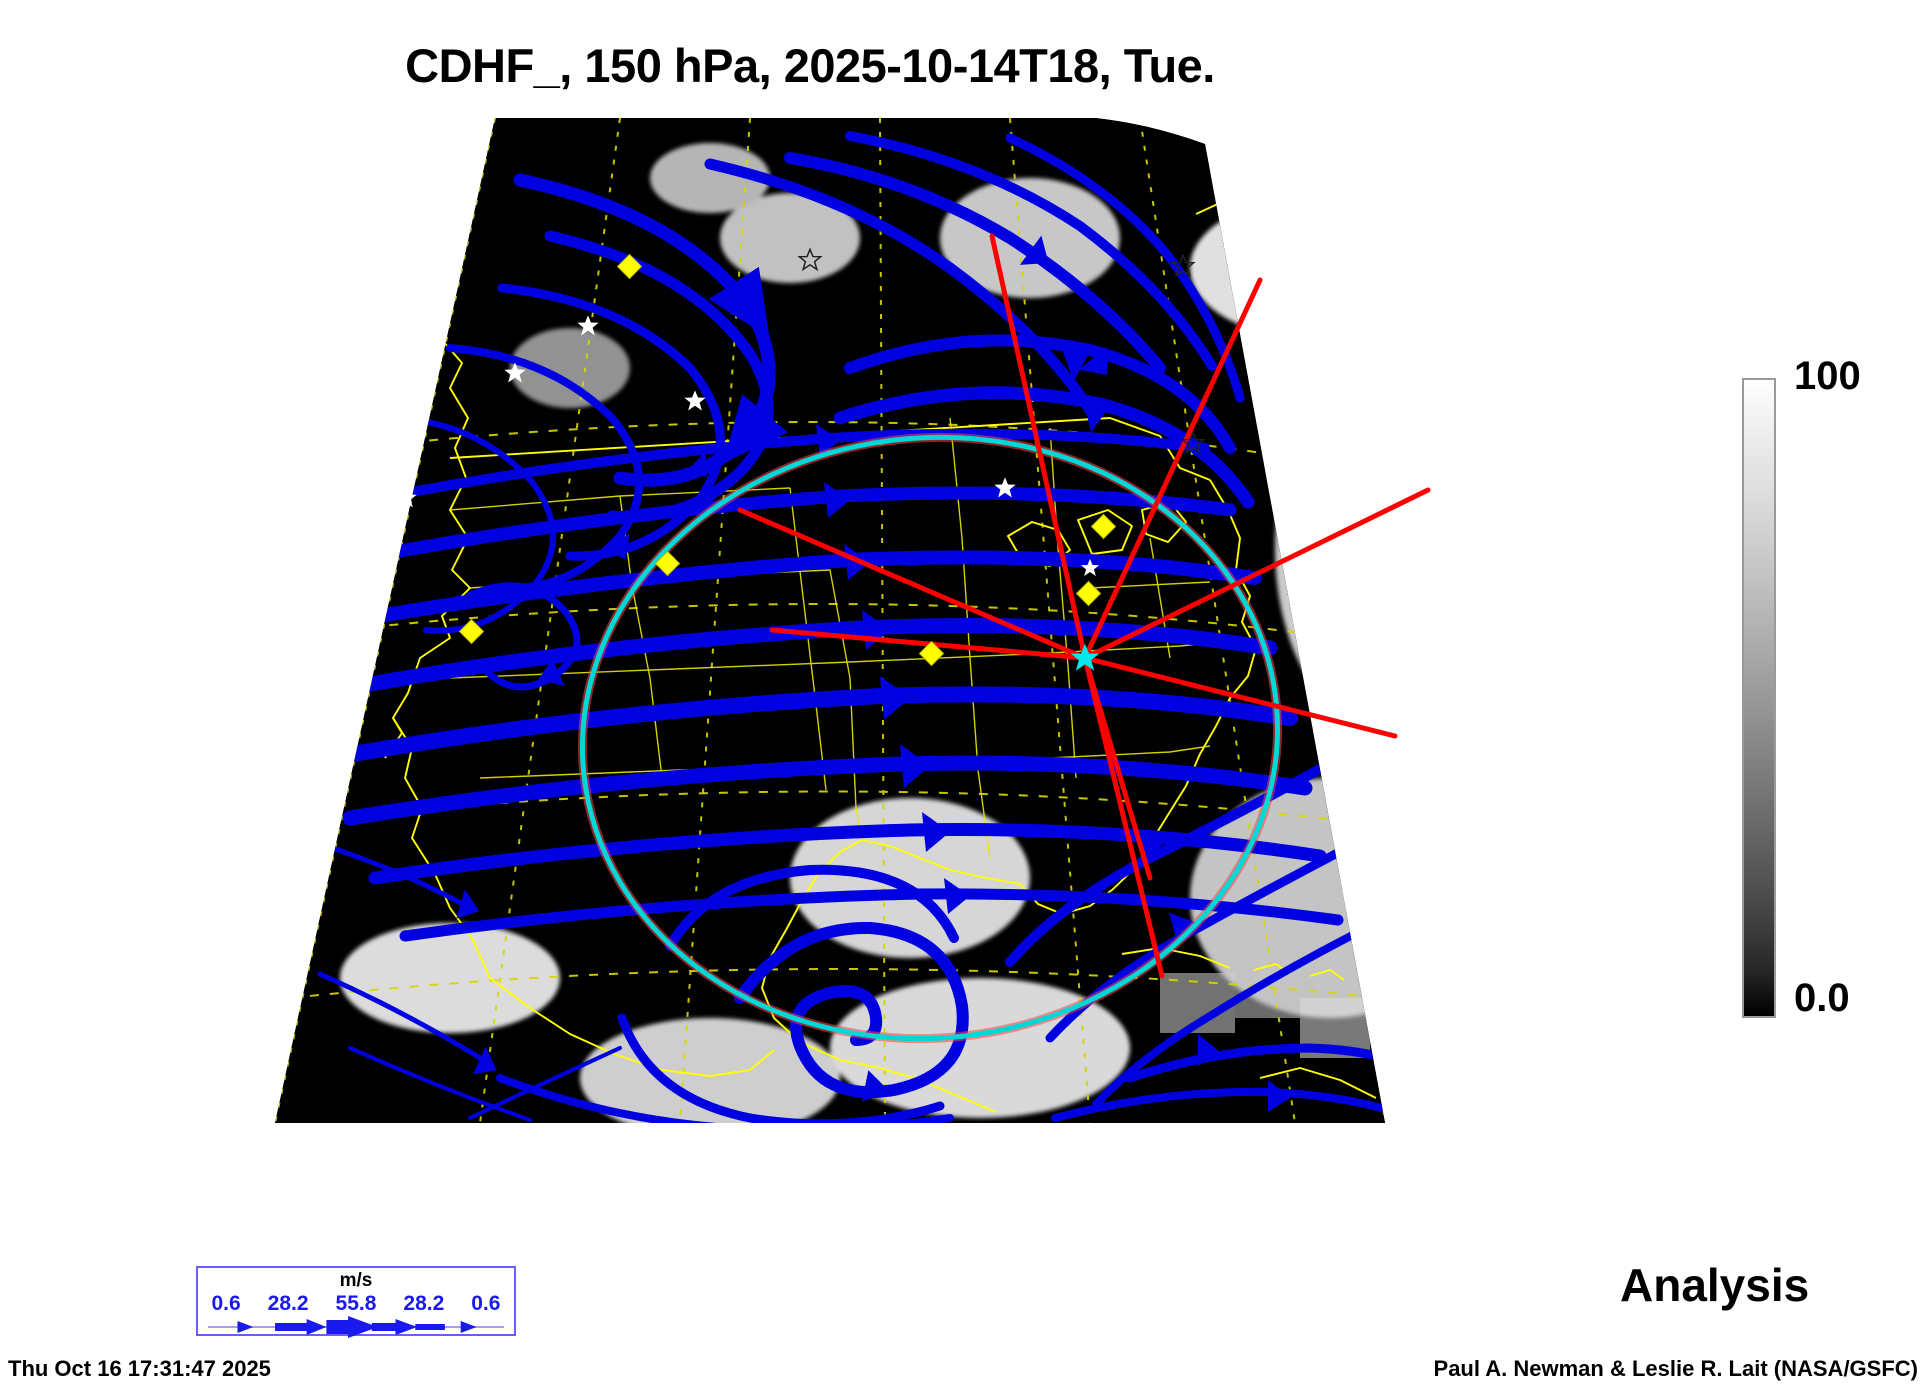  What do you see at coordinates (139, 1368) in the screenshot?
I see `generation-timestamp: Thu Oct 16 17:31:47 2025` at bounding box center [139, 1368].